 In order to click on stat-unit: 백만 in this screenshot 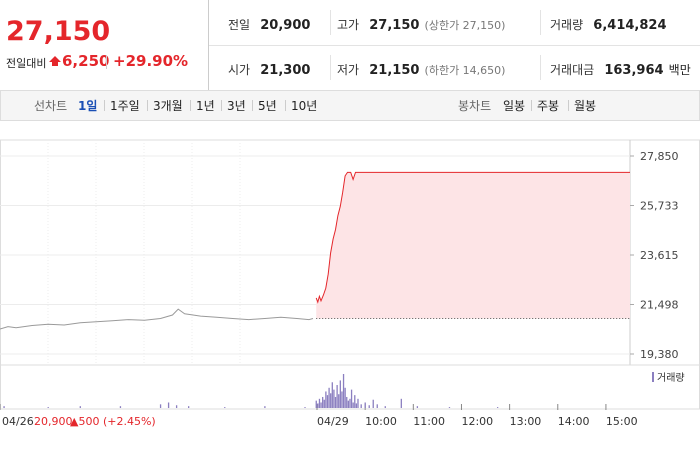, I will do `click(679, 70)`.